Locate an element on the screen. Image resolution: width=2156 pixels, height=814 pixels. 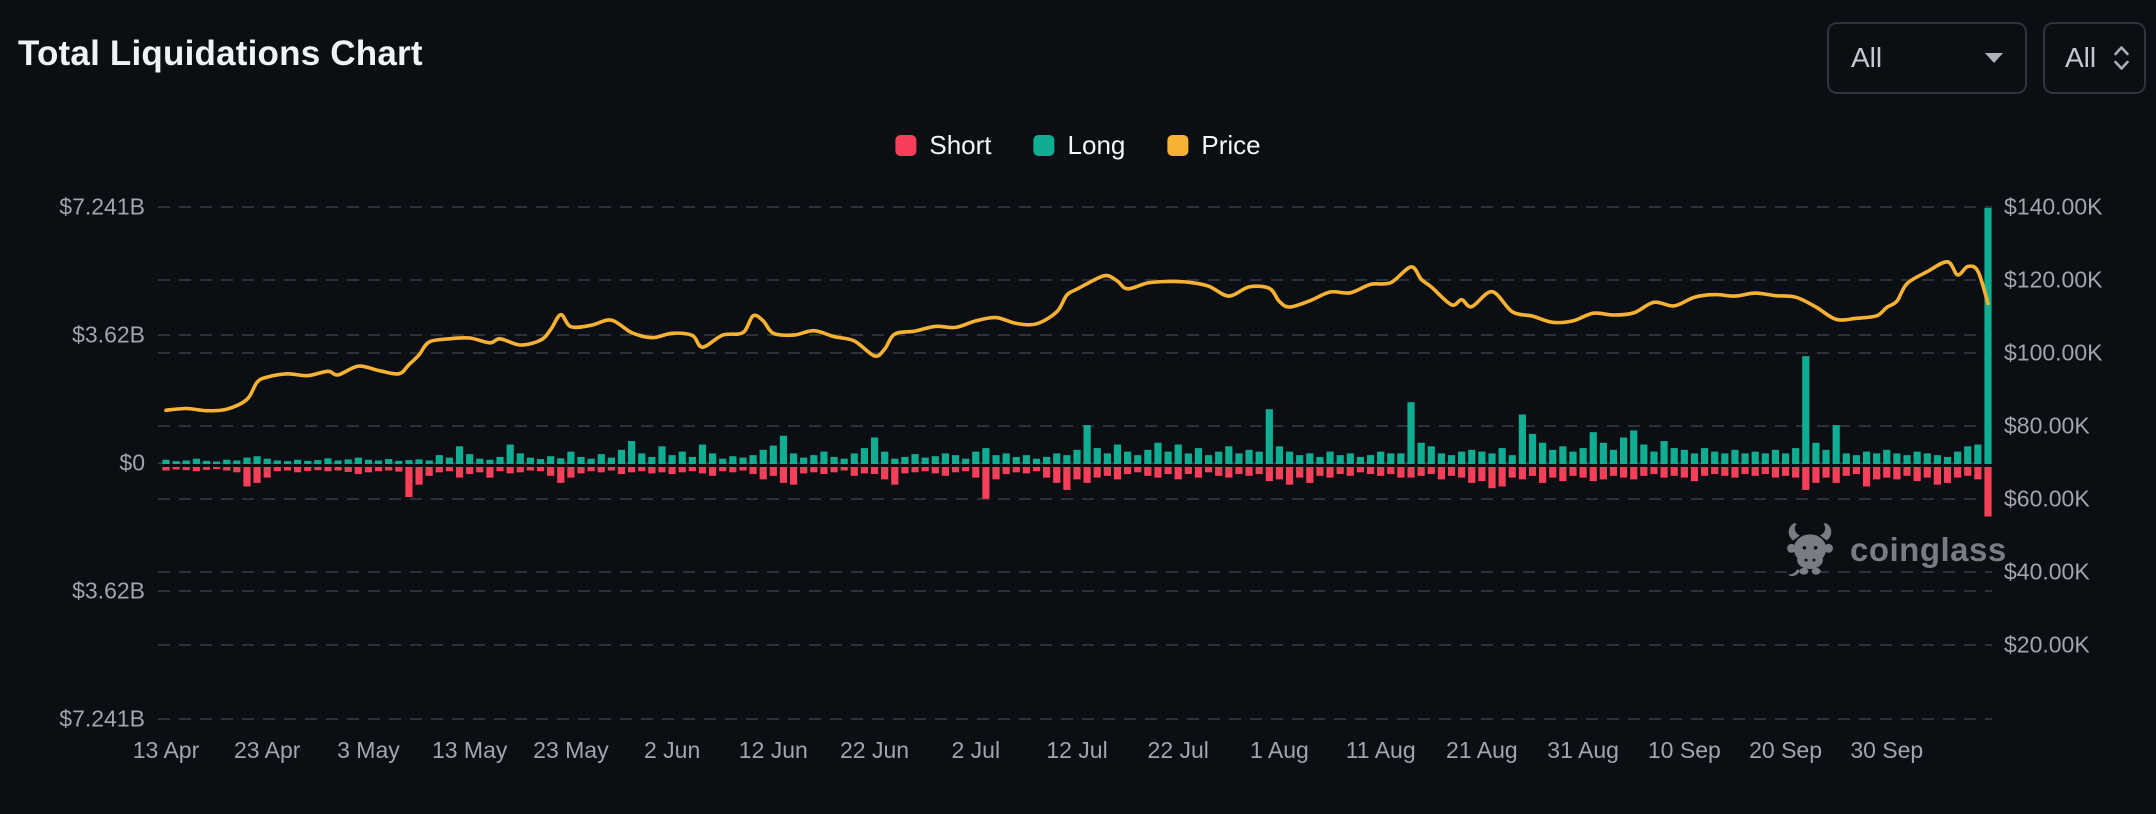
legend-item-short: Short is located at coordinates (943, 145).